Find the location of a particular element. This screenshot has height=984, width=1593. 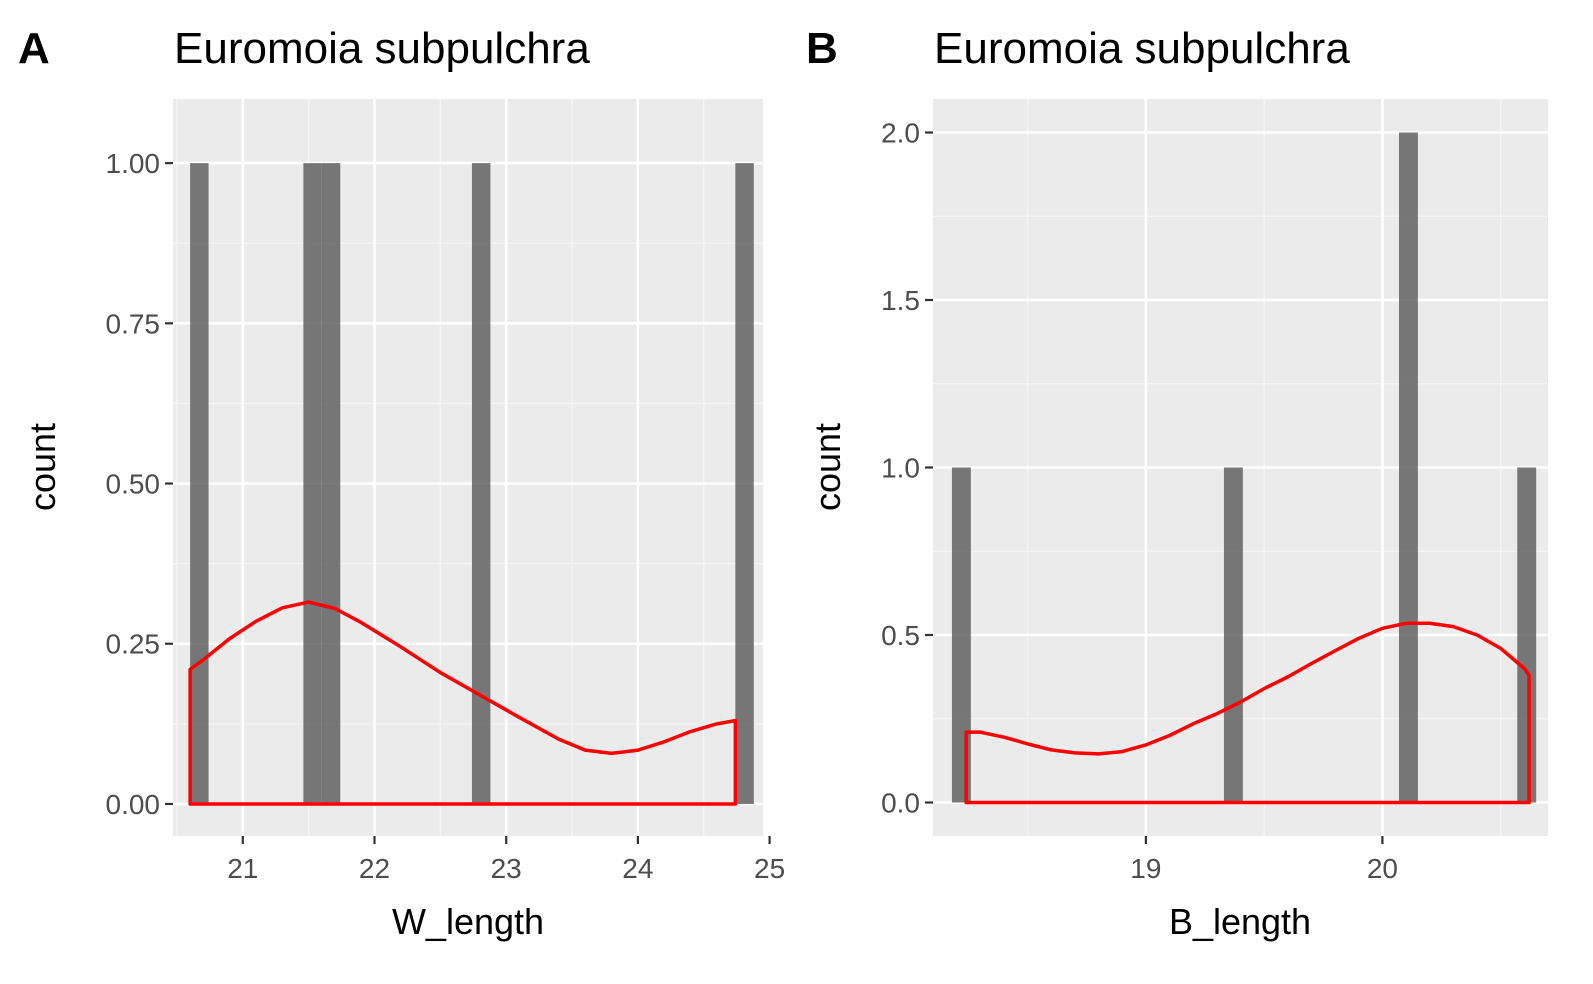

panel-a-density-curve is located at coordinates (463, 703).